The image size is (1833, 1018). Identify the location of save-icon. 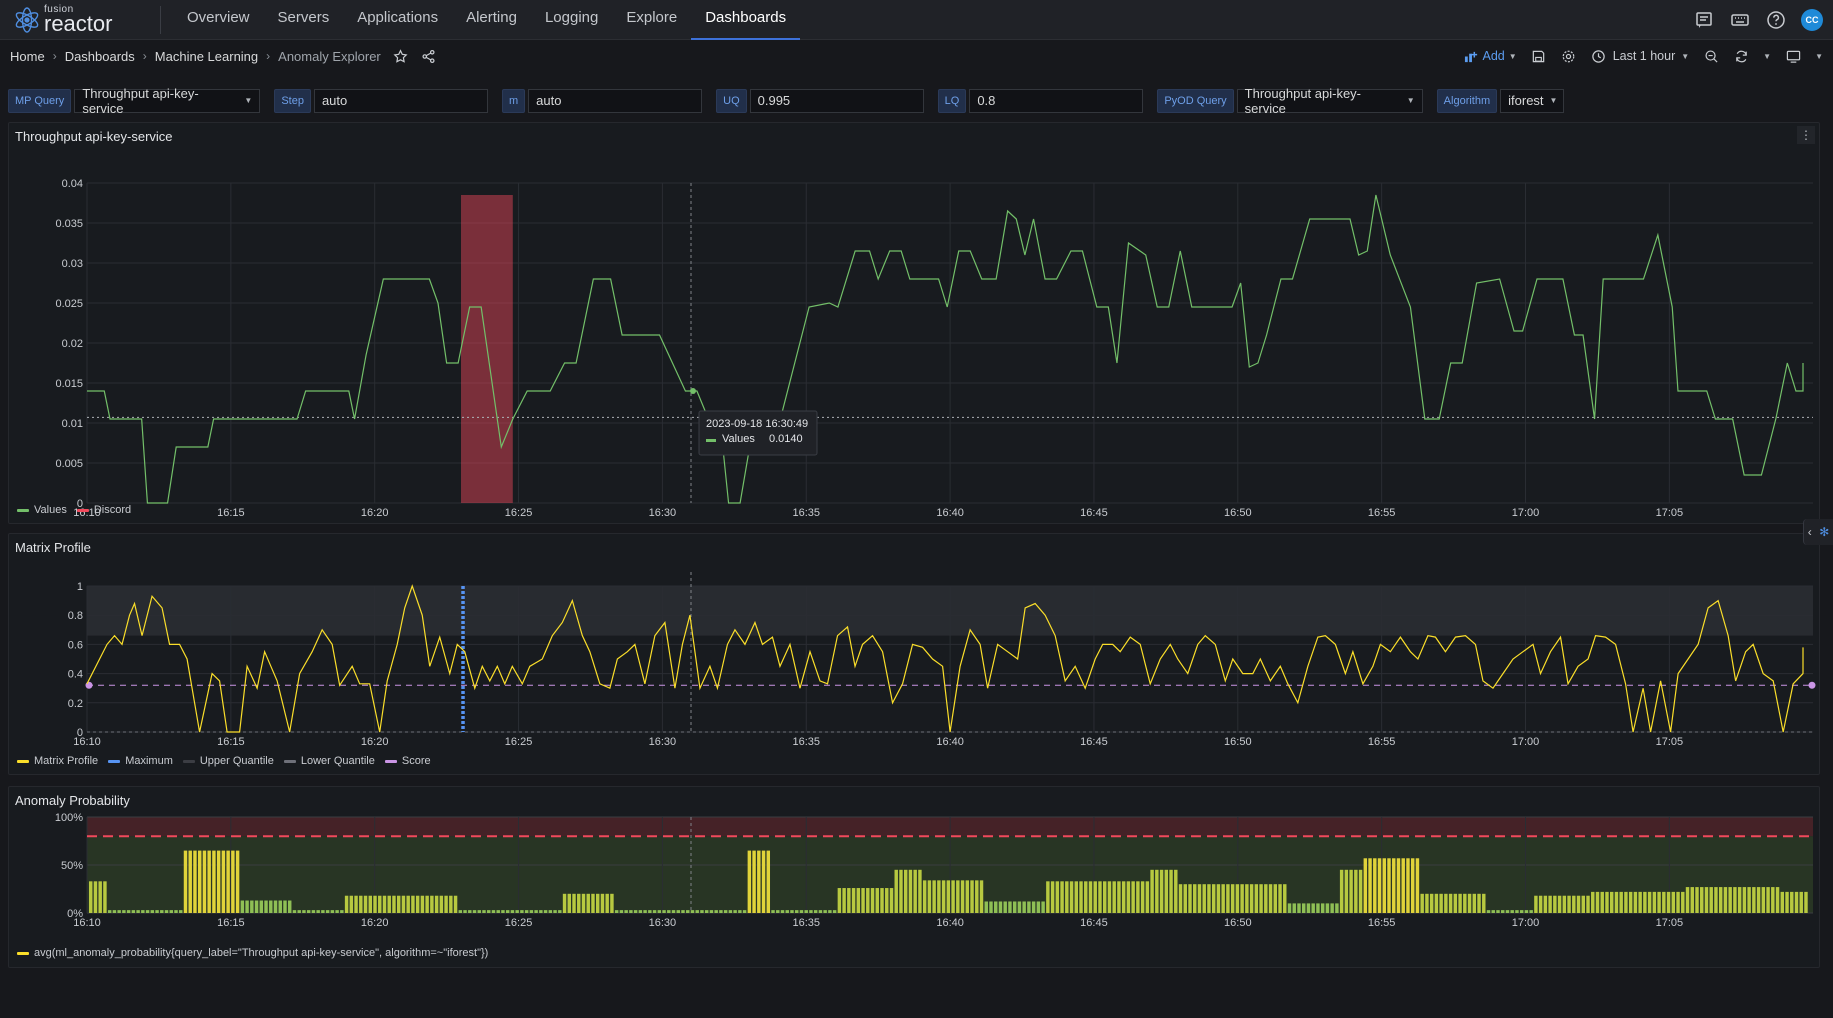
(1539, 56).